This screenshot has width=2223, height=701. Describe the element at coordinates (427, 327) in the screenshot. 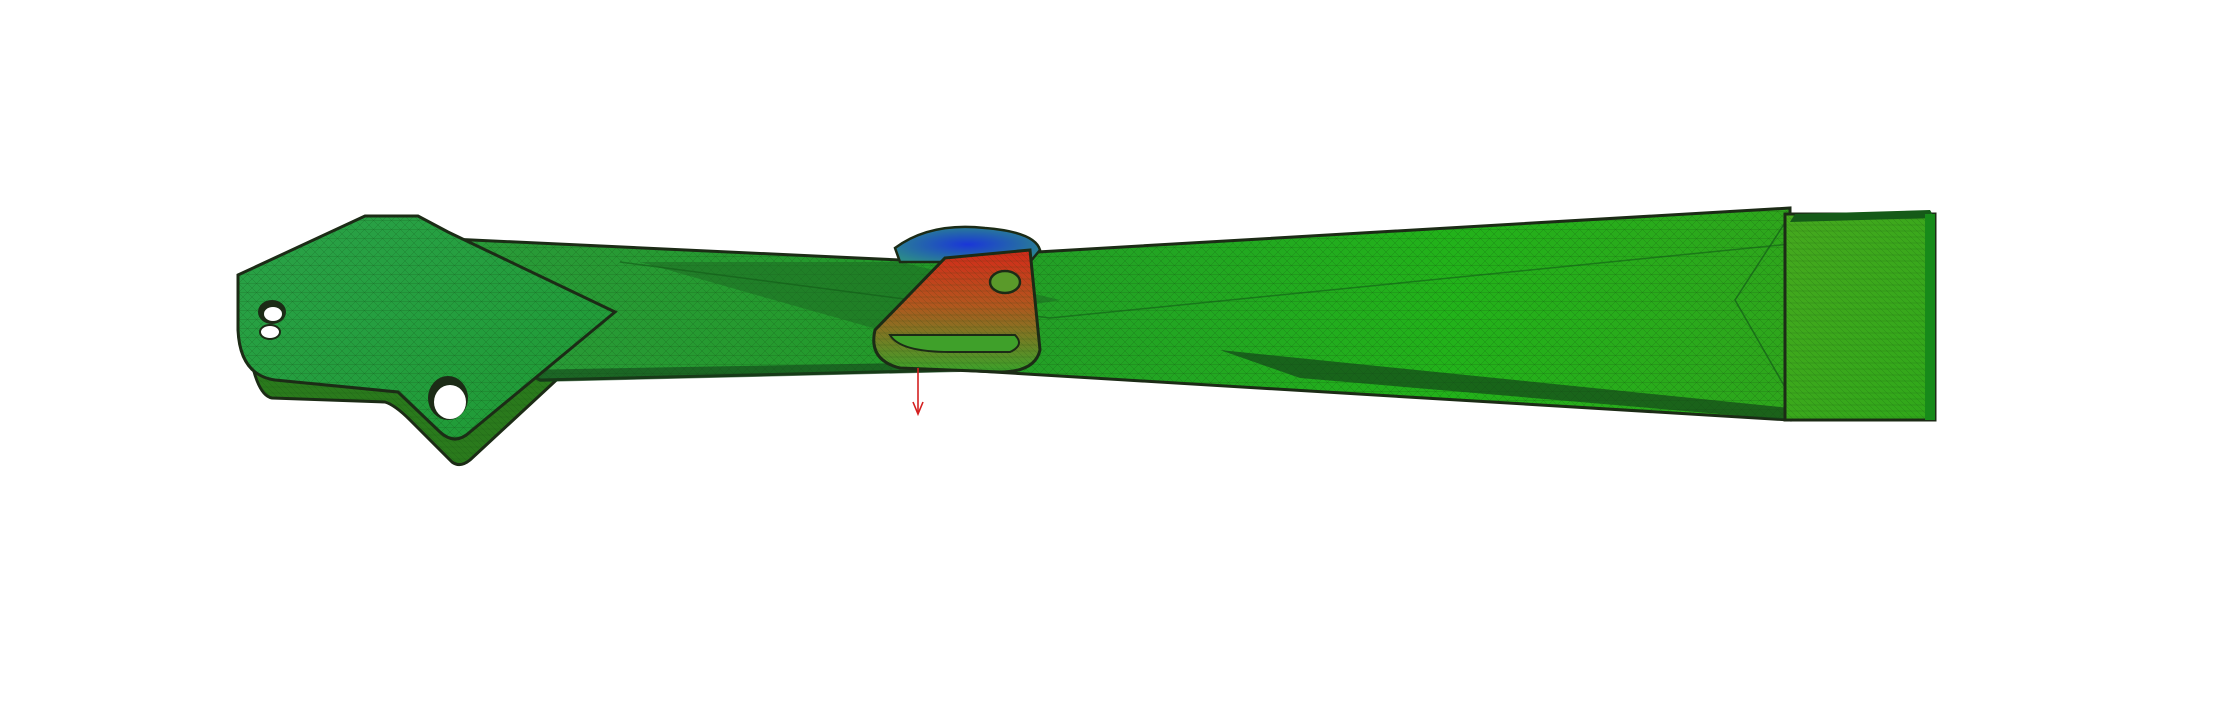

I see `front-mount-plate` at that location.